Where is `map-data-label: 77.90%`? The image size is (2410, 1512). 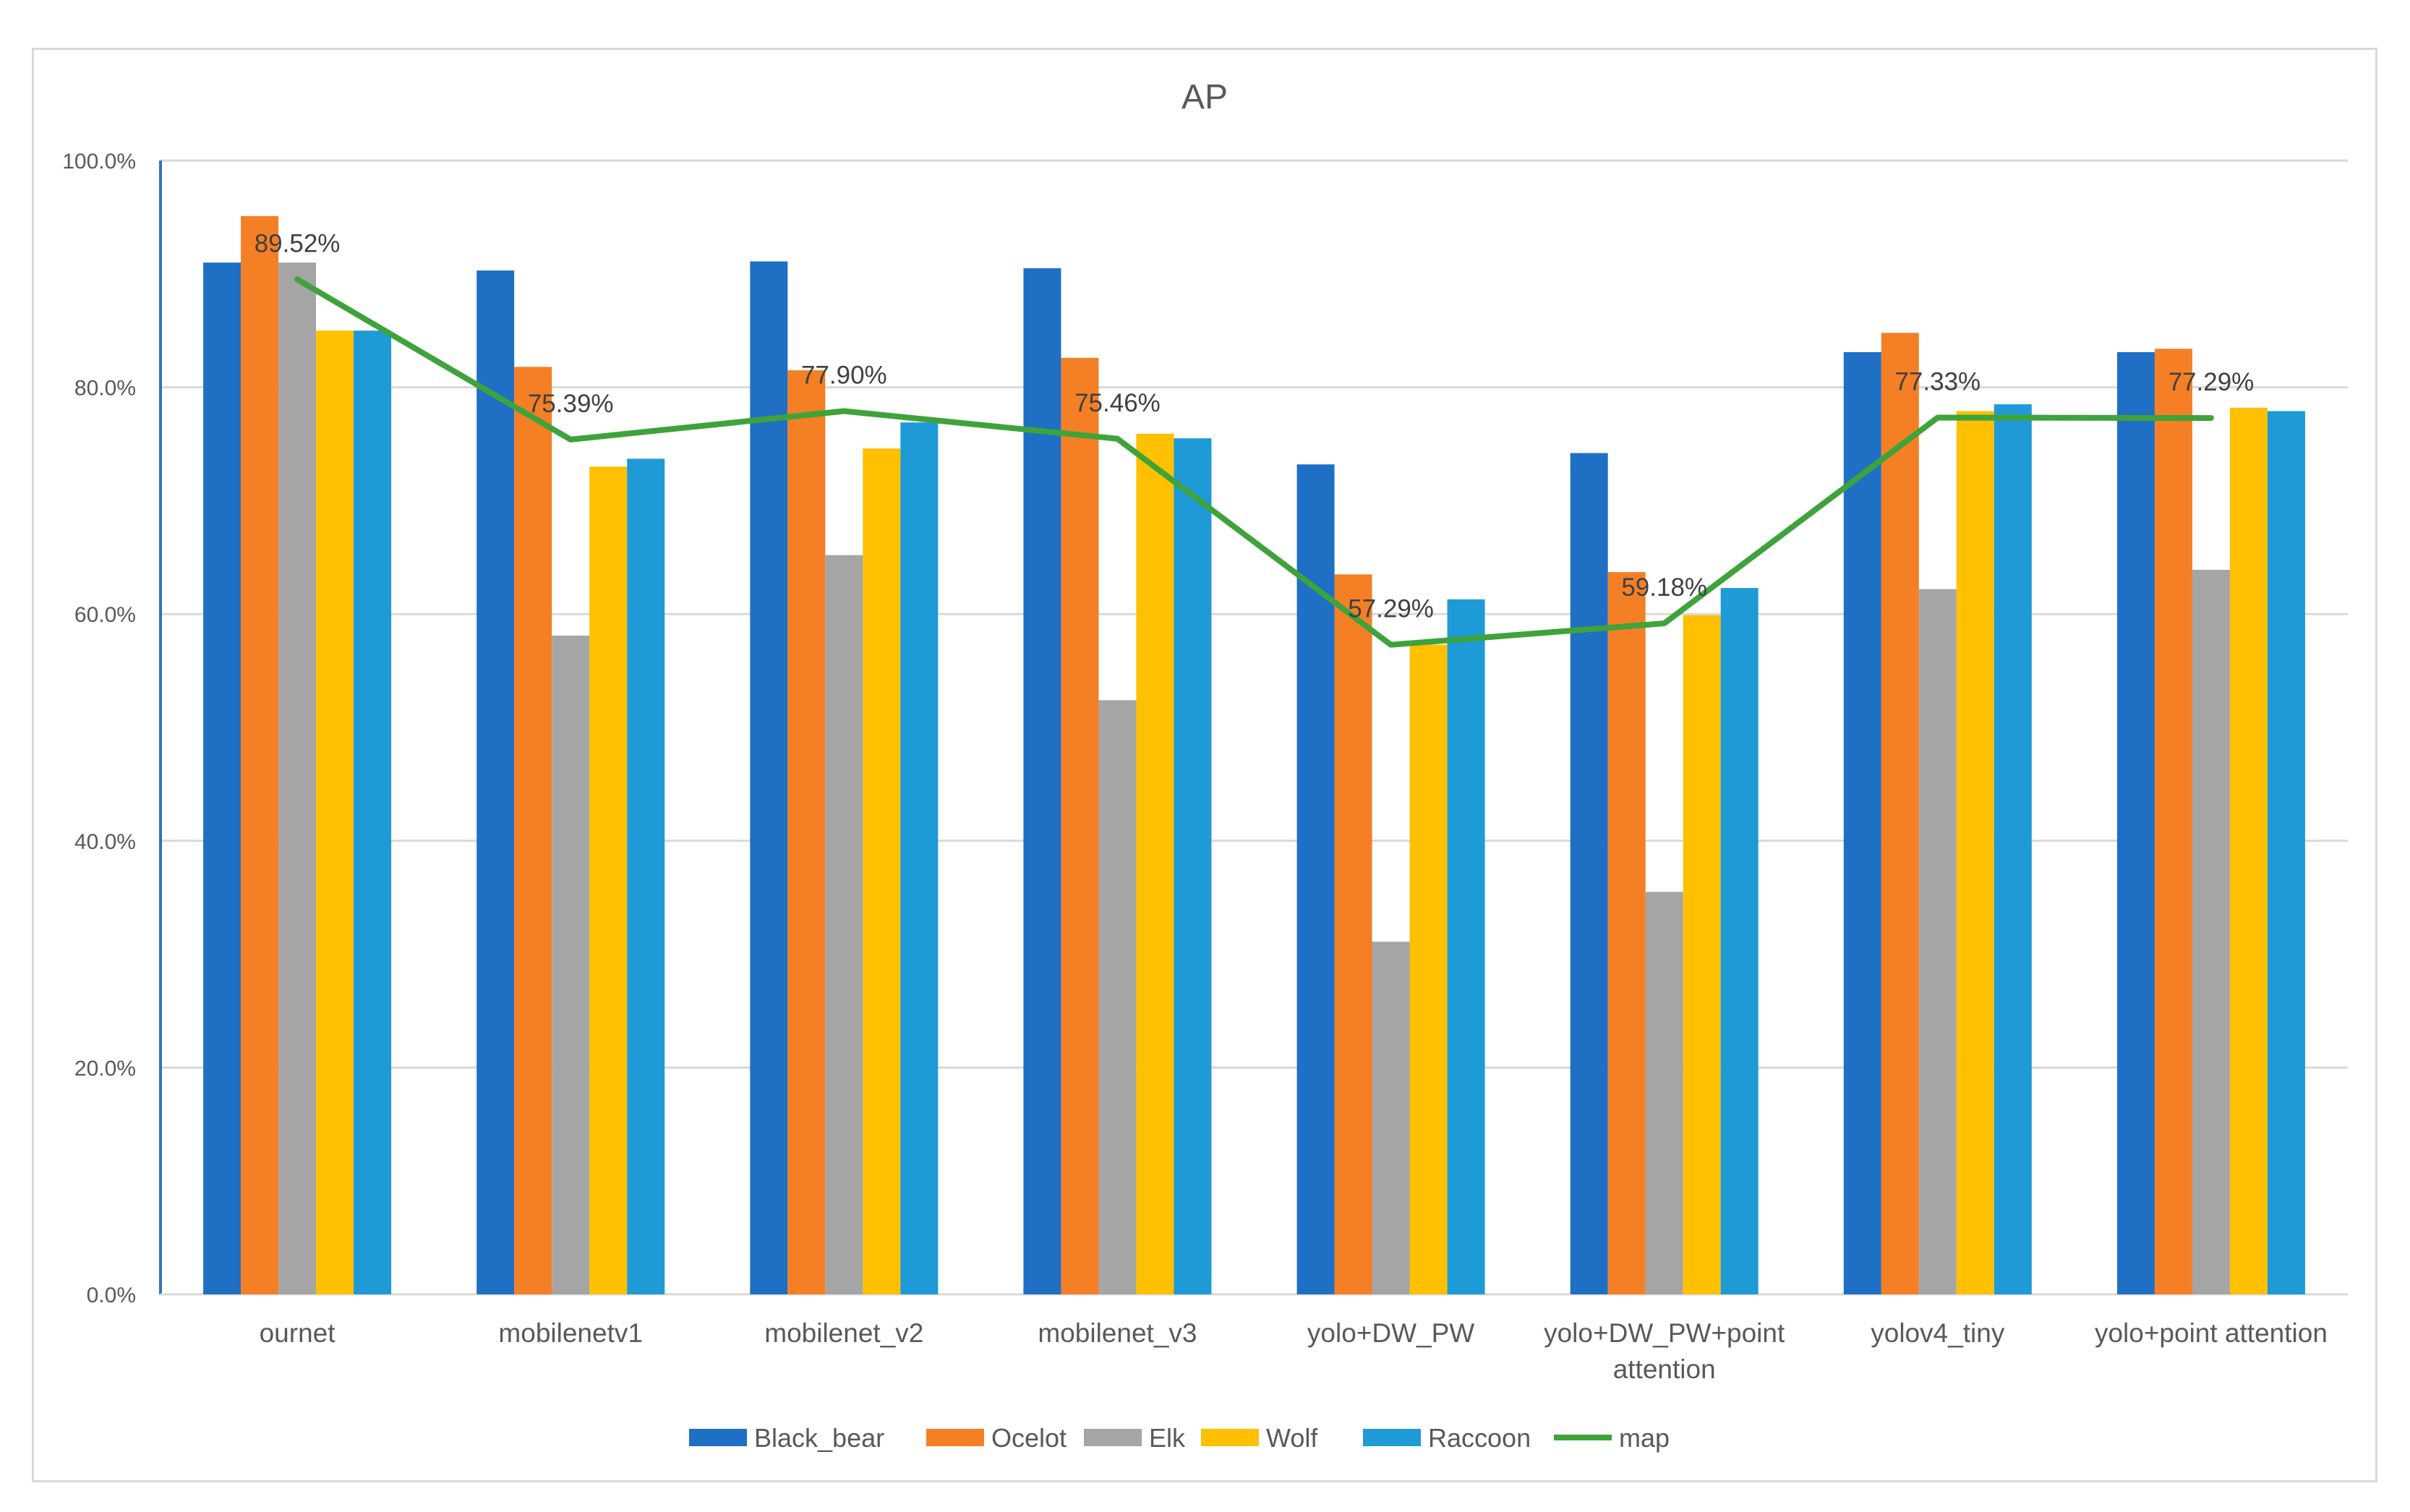
map-data-label: 77.90% is located at coordinates (844, 376).